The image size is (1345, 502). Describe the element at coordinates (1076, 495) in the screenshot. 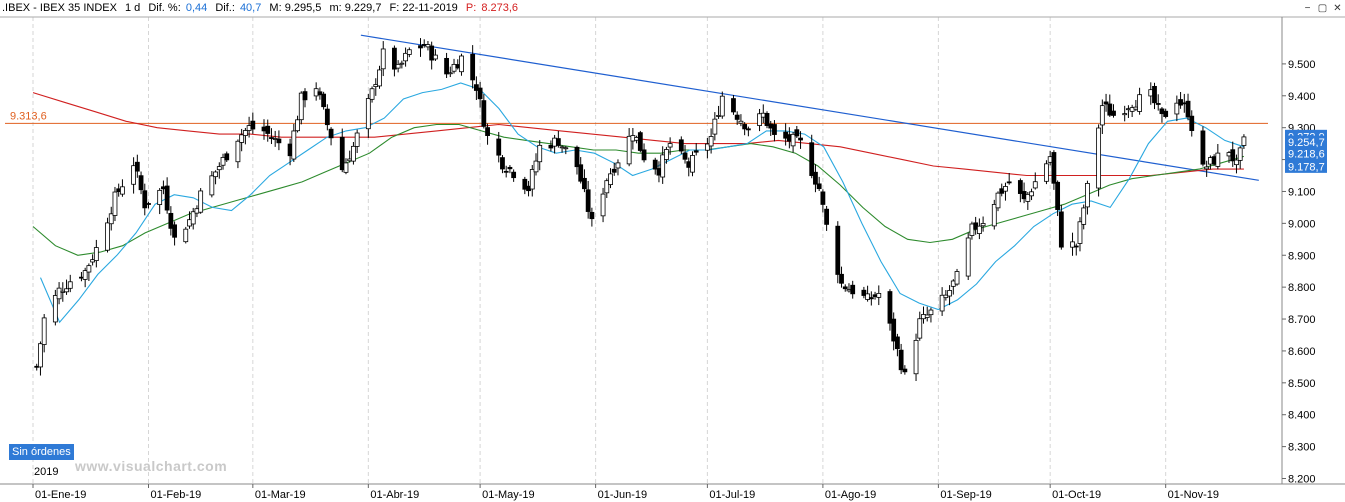

I see `x-tick-label: 01-Oct-19` at that location.